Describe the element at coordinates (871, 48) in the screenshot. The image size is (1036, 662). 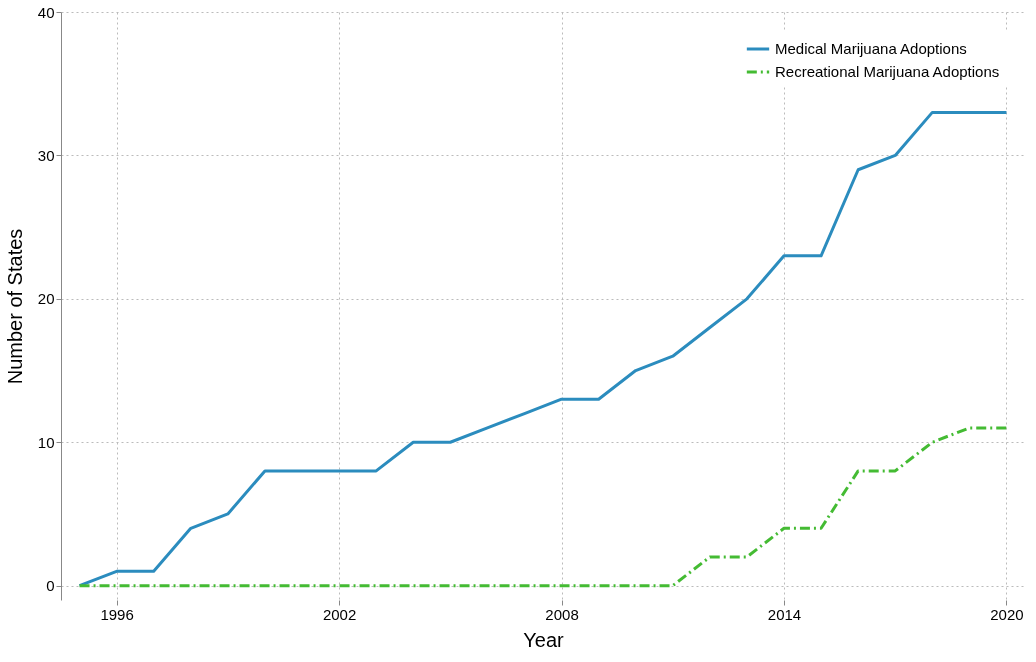
I see `legend-label: Medical Marijuana Adoptions` at that location.